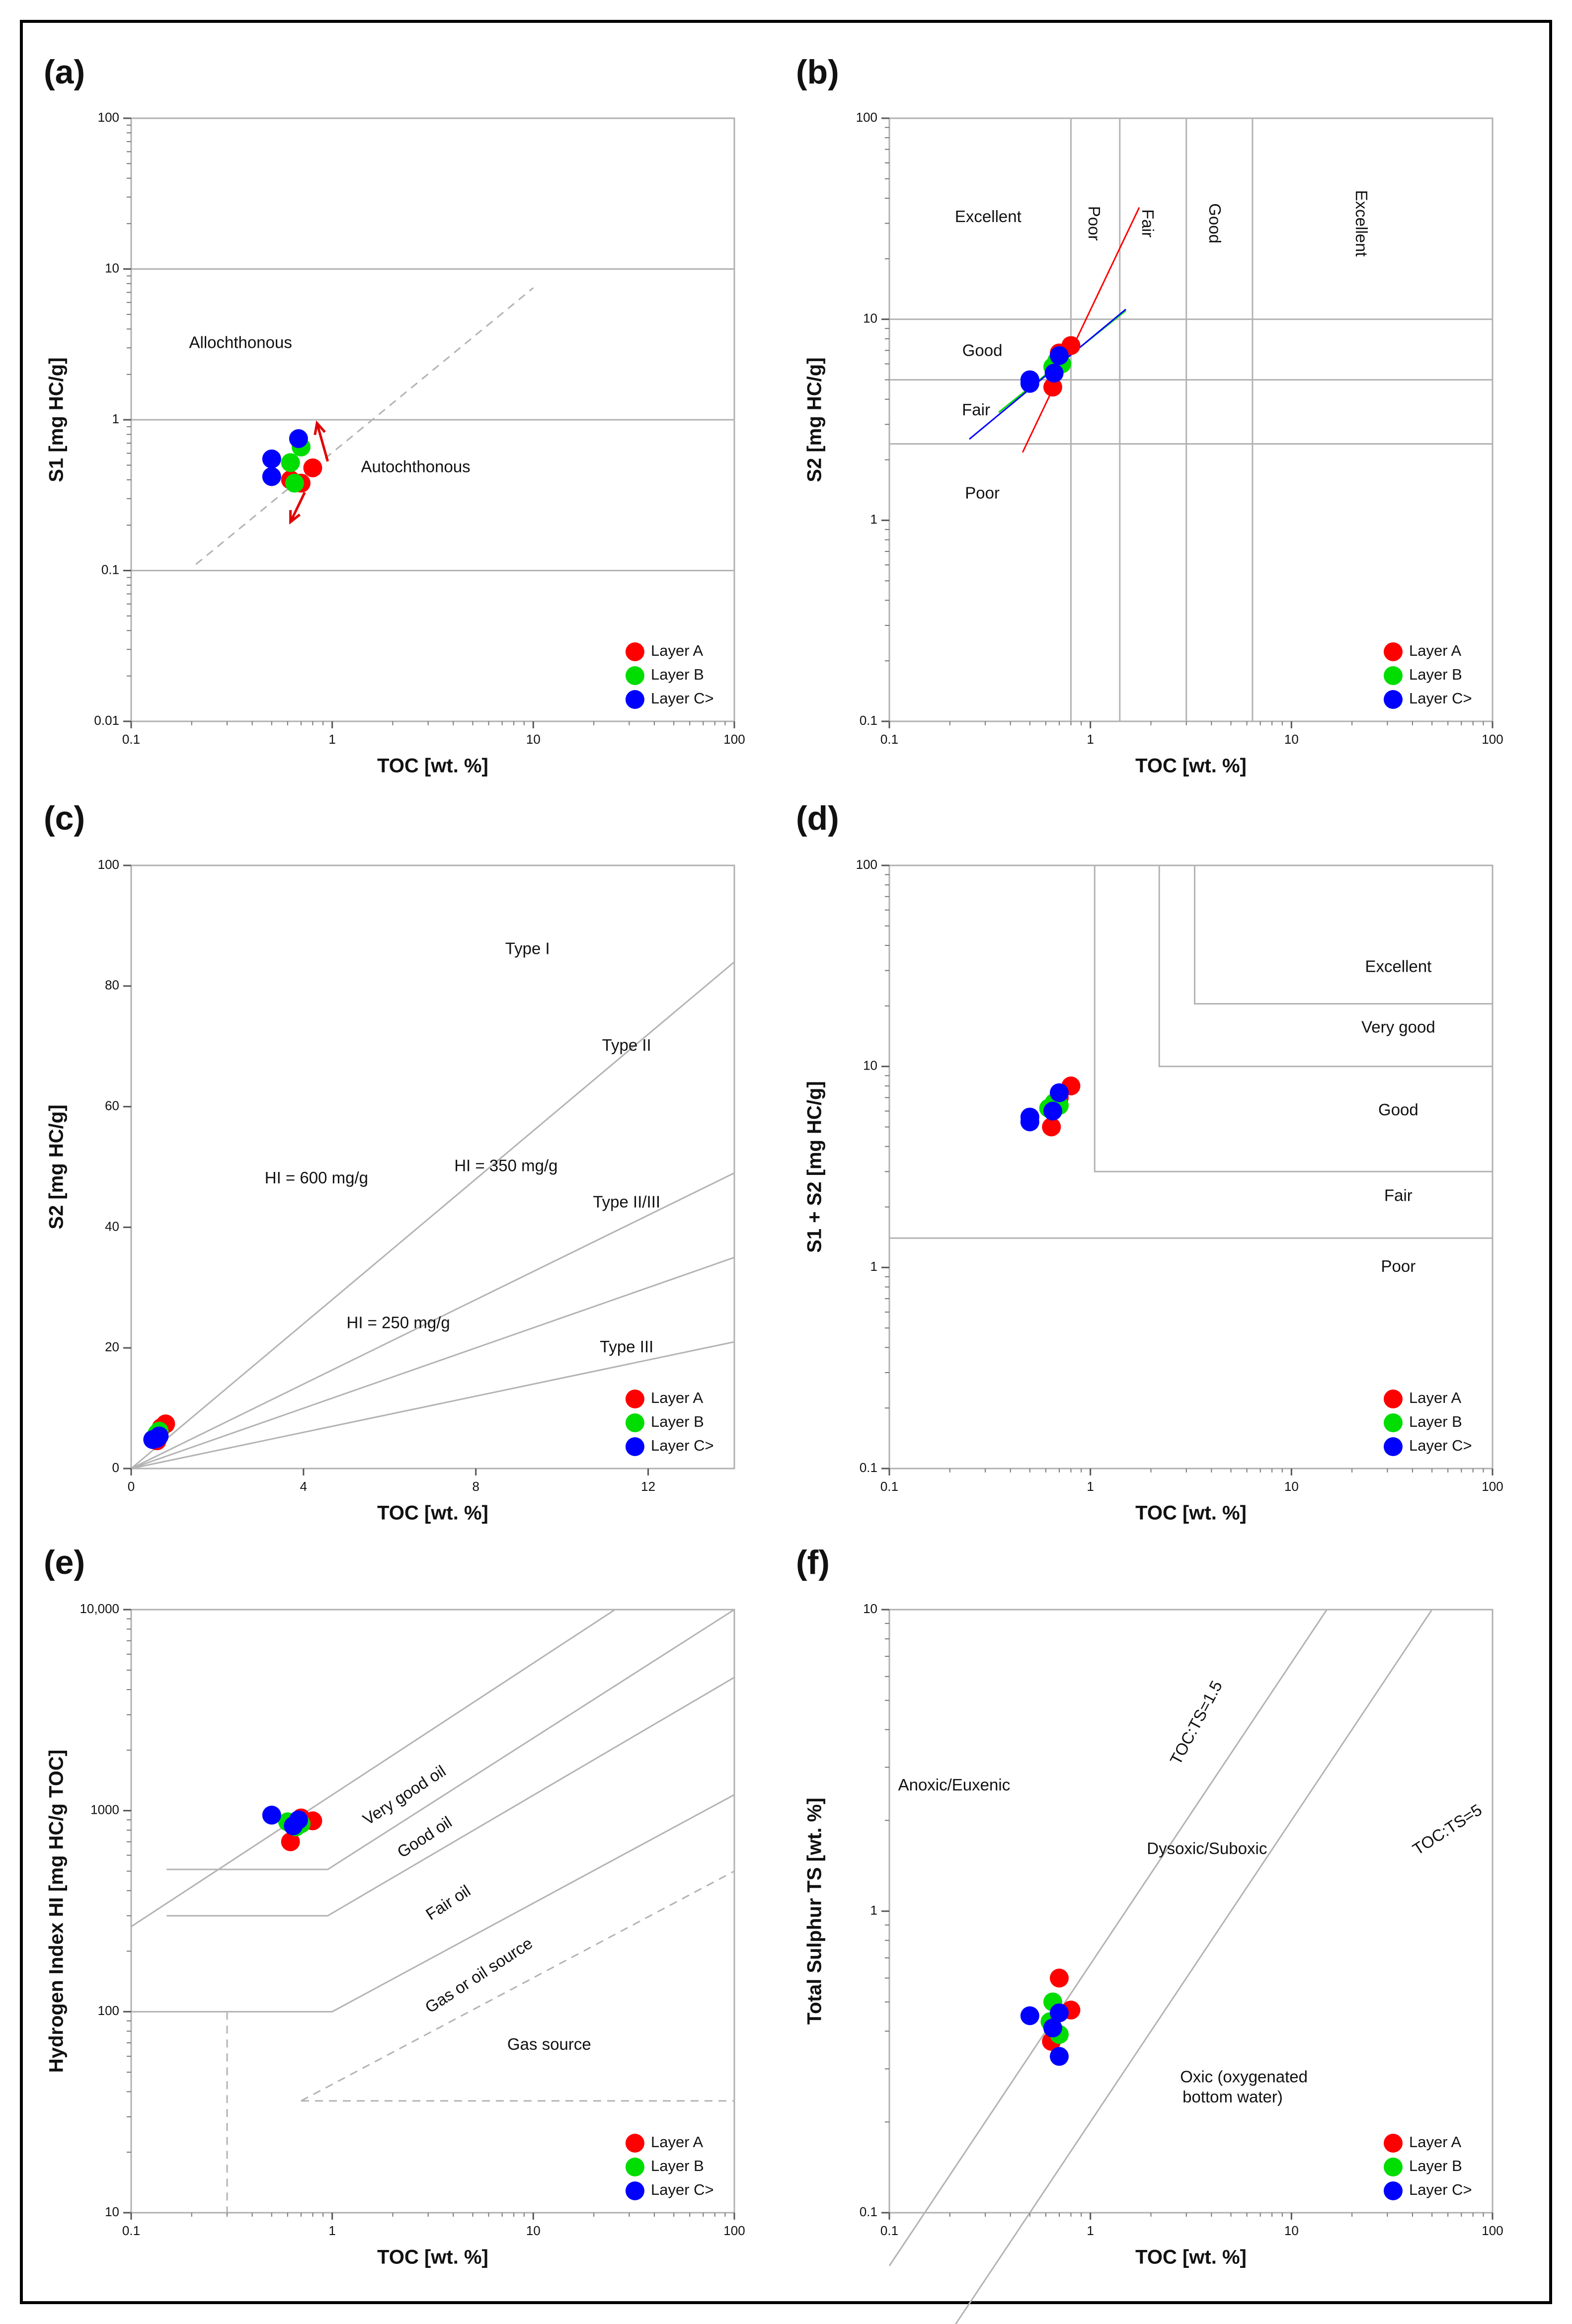  What do you see at coordinates (112, 1105) in the screenshot?
I see `y-tick-label: 60` at bounding box center [112, 1105].